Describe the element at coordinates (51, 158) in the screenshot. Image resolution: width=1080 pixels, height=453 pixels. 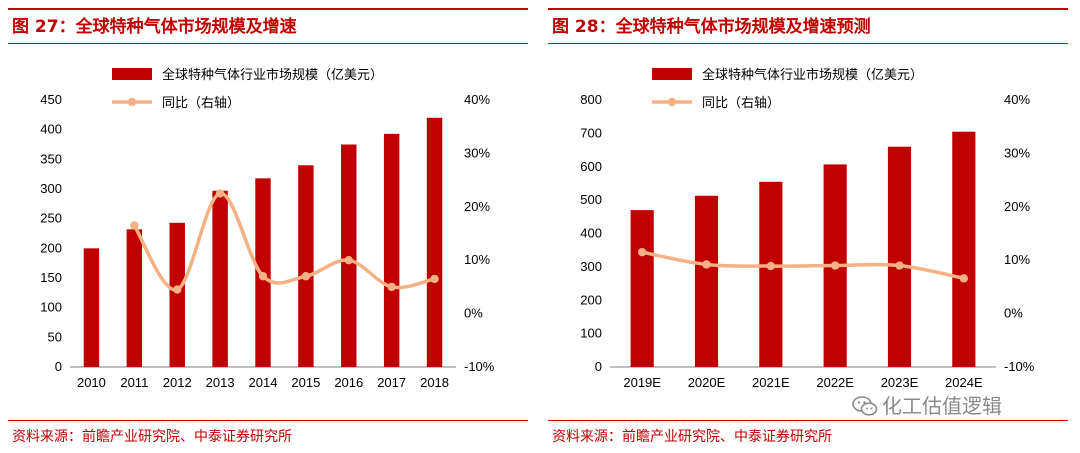
I see `y-tick-label: 350` at that location.